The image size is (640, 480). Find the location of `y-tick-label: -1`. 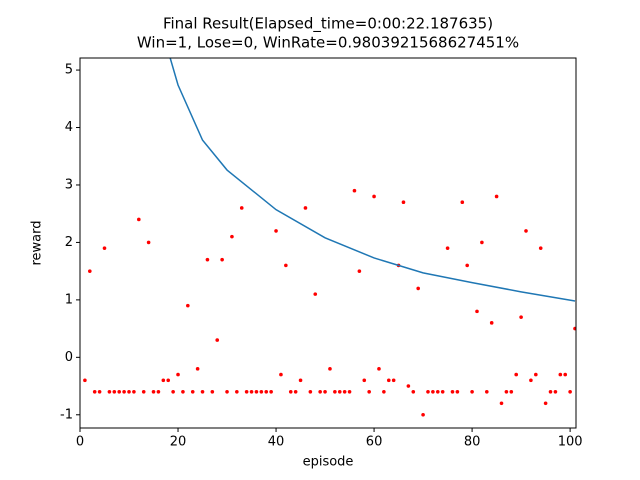

y-tick-label: -1 is located at coordinates (66, 414).